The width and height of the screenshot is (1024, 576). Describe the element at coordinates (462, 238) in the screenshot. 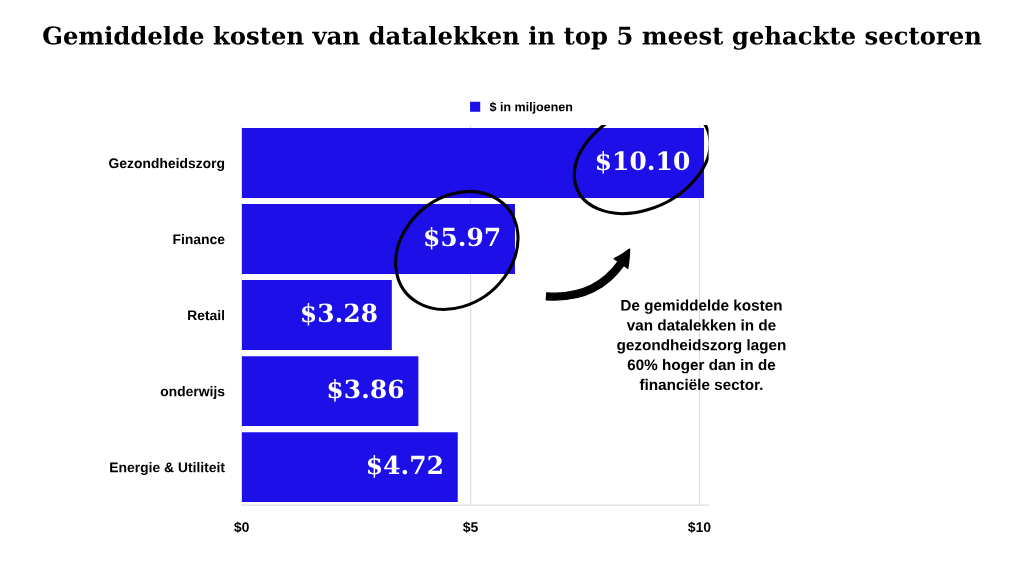

I see `data-label: $5.97` at that location.